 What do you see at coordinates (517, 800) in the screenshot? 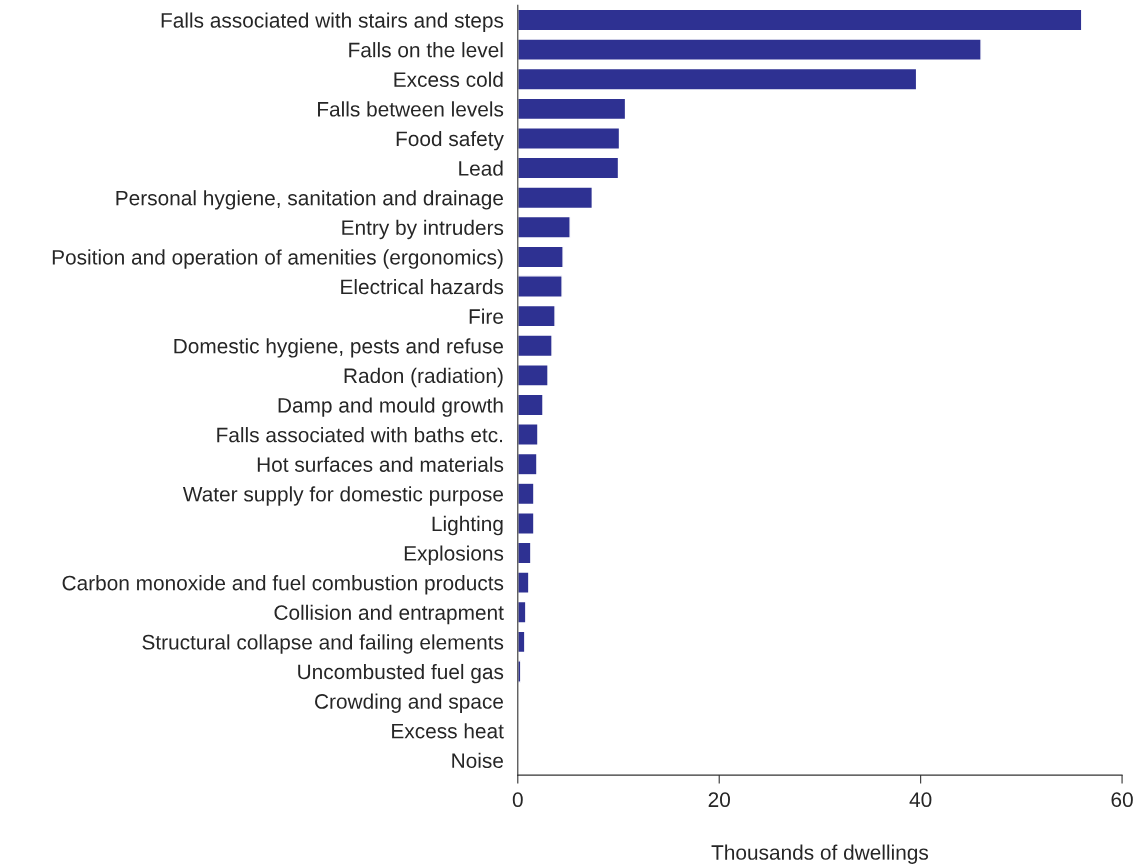
I see `x-tick-label: 0` at bounding box center [517, 800].